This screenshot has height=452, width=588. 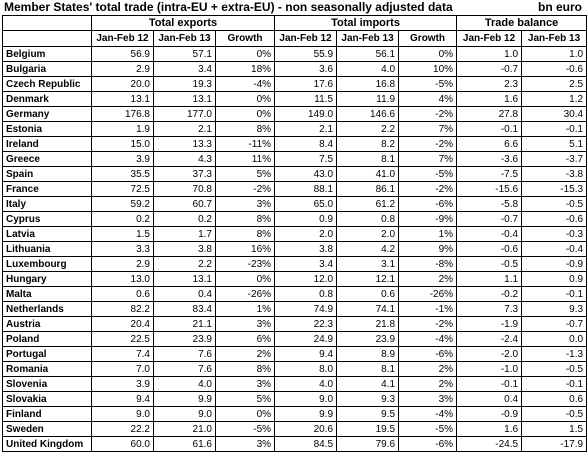 What do you see at coordinates (428, 399) in the screenshot?
I see `imports-growth-cell: 3%` at bounding box center [428, 399].